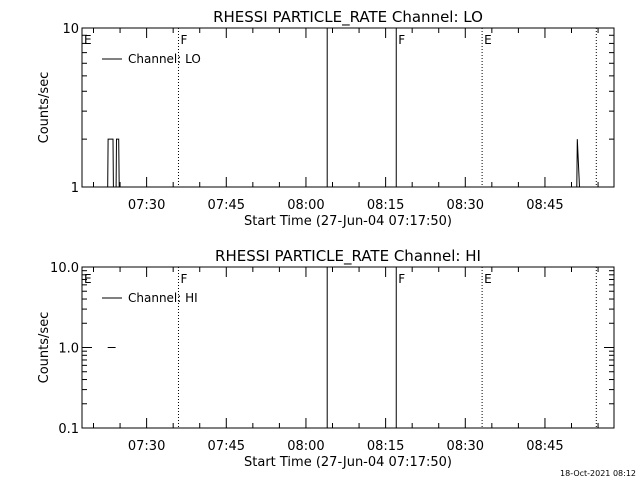  I want to click on chart-1-x-tick-label: 08:15, so click(385, 446).